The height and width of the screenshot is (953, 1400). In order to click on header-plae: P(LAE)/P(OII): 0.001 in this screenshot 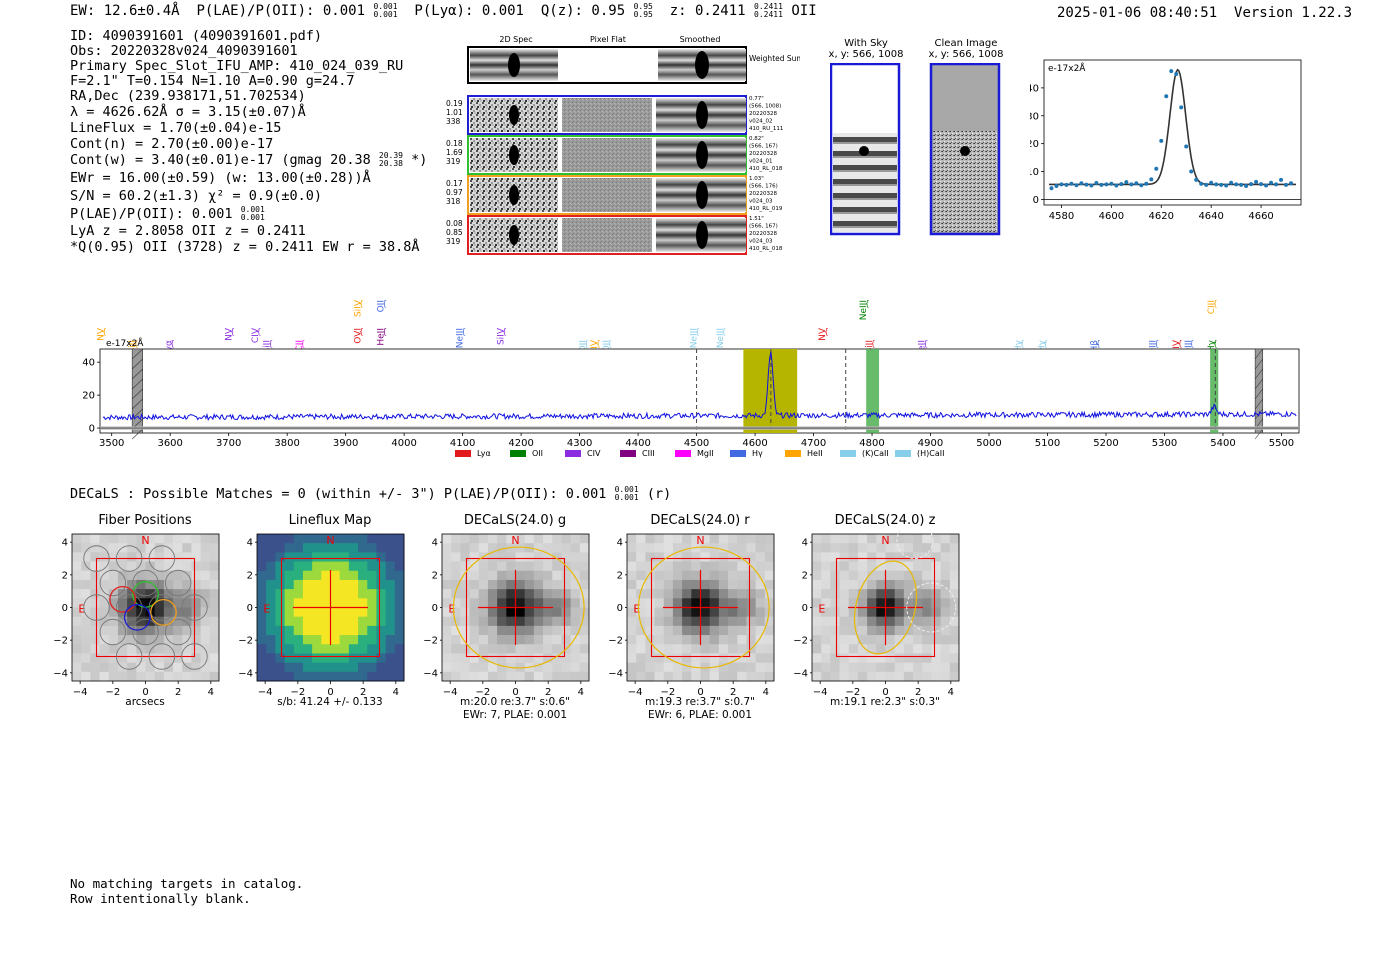, I will do `click(281, 11)`.